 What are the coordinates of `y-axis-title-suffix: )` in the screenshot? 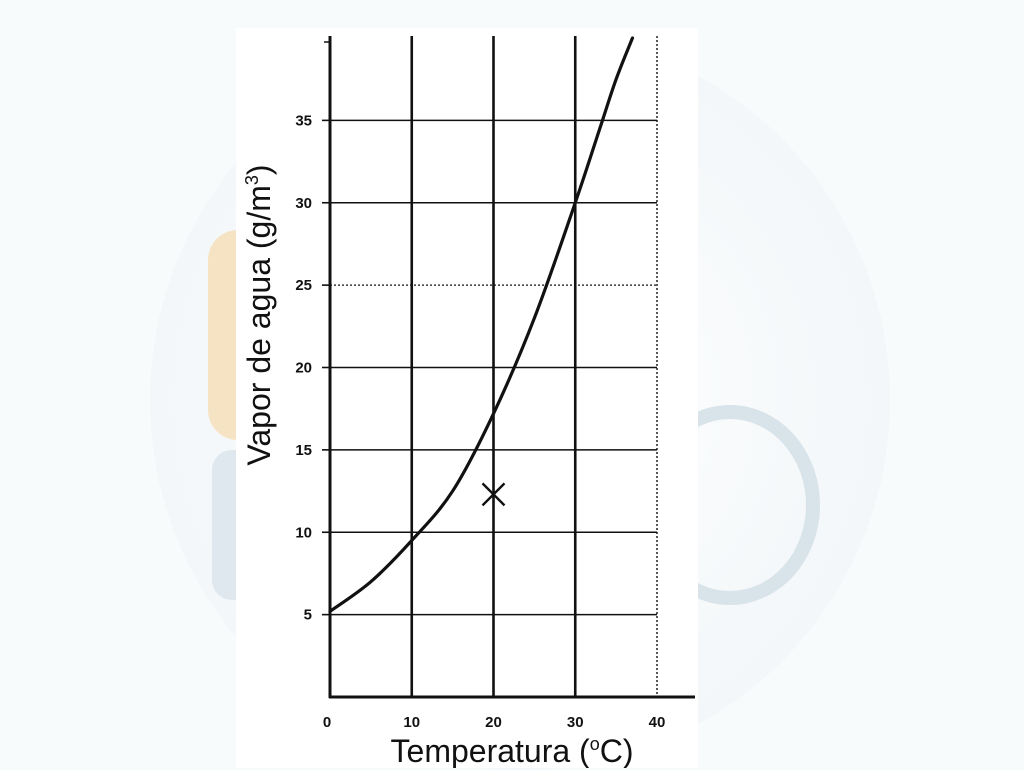 It's located at (259, 169).